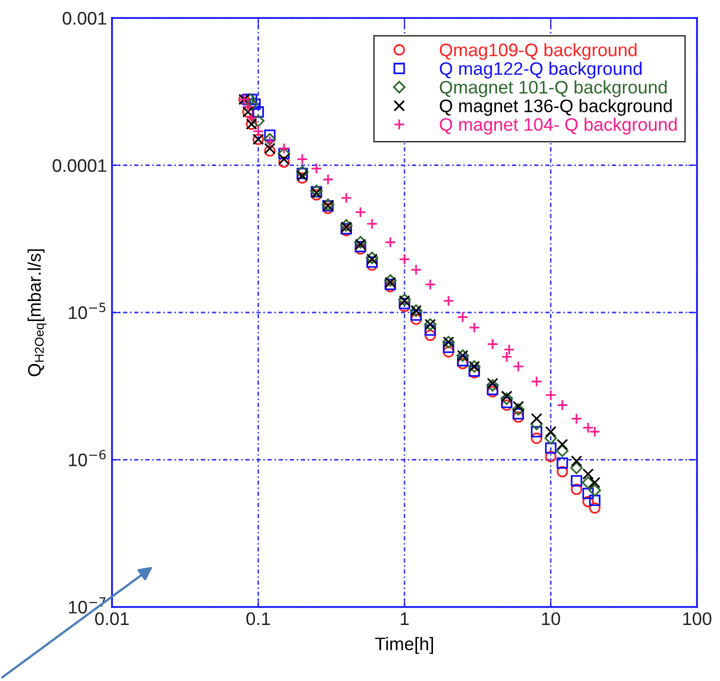  Describe the element at coordinates (538, 51) in the screenshot. I see `legend-label: Qmag109-Q background` at that location.